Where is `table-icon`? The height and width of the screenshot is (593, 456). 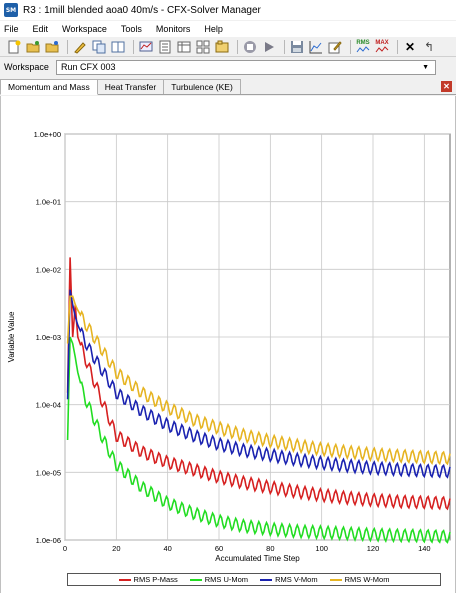
table-icon is located at coordinates (184, 47).